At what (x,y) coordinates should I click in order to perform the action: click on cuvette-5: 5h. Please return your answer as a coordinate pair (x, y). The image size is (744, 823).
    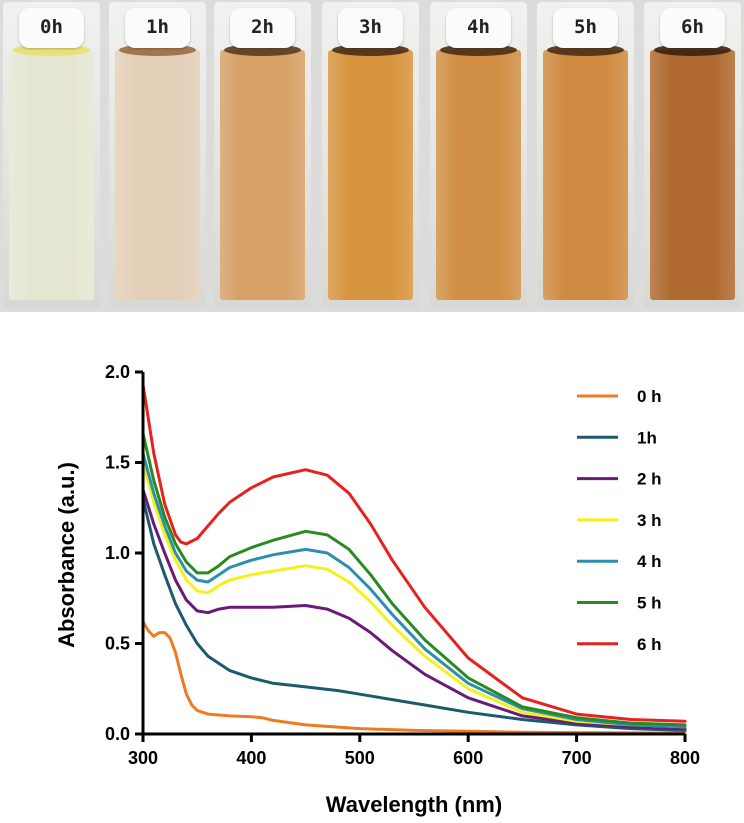
    Looking at the image, I should click on (585, 155).